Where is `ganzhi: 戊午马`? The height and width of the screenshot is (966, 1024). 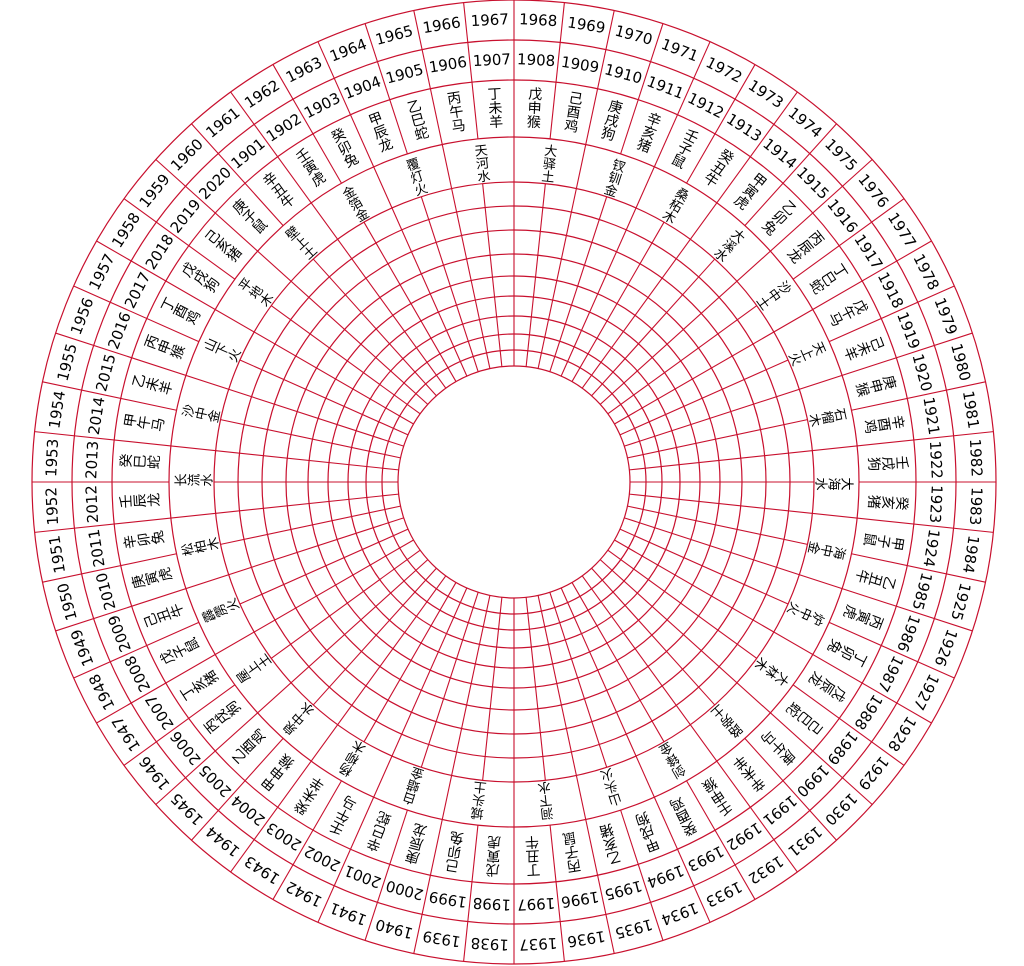 ganzhi: 戊午马 is located at coordinates (847, 311).